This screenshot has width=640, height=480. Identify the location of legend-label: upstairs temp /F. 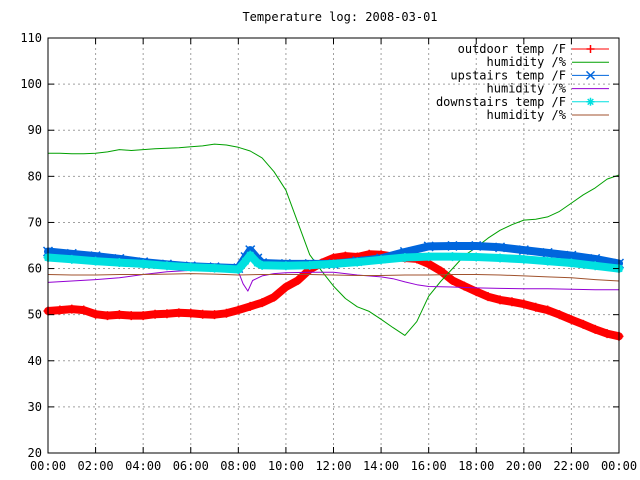
(508, 75).